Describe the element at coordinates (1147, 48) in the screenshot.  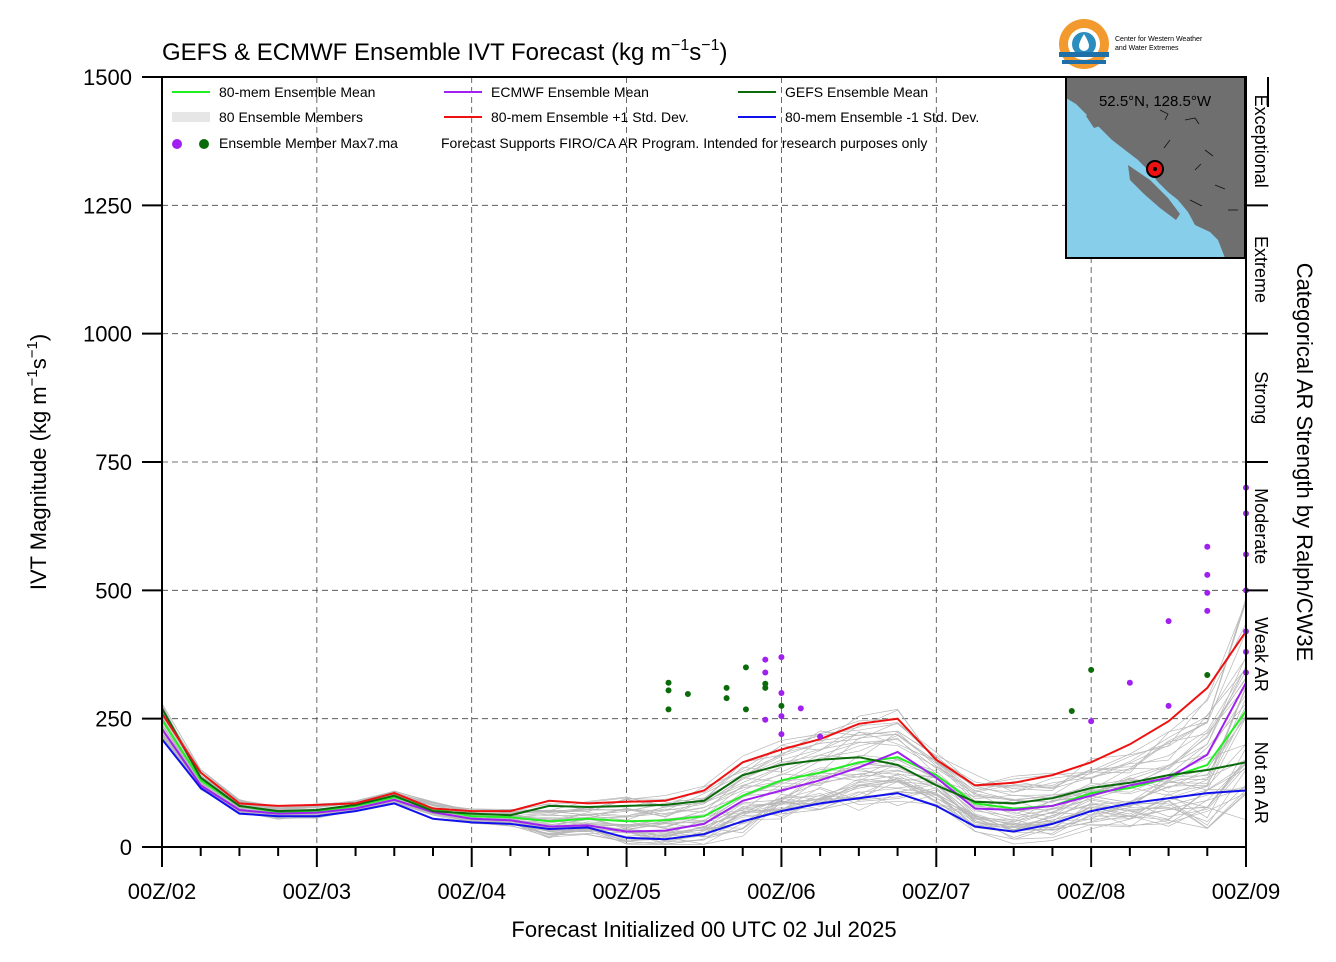
I see `logo-text-line2: and Water Extremes` at that location.